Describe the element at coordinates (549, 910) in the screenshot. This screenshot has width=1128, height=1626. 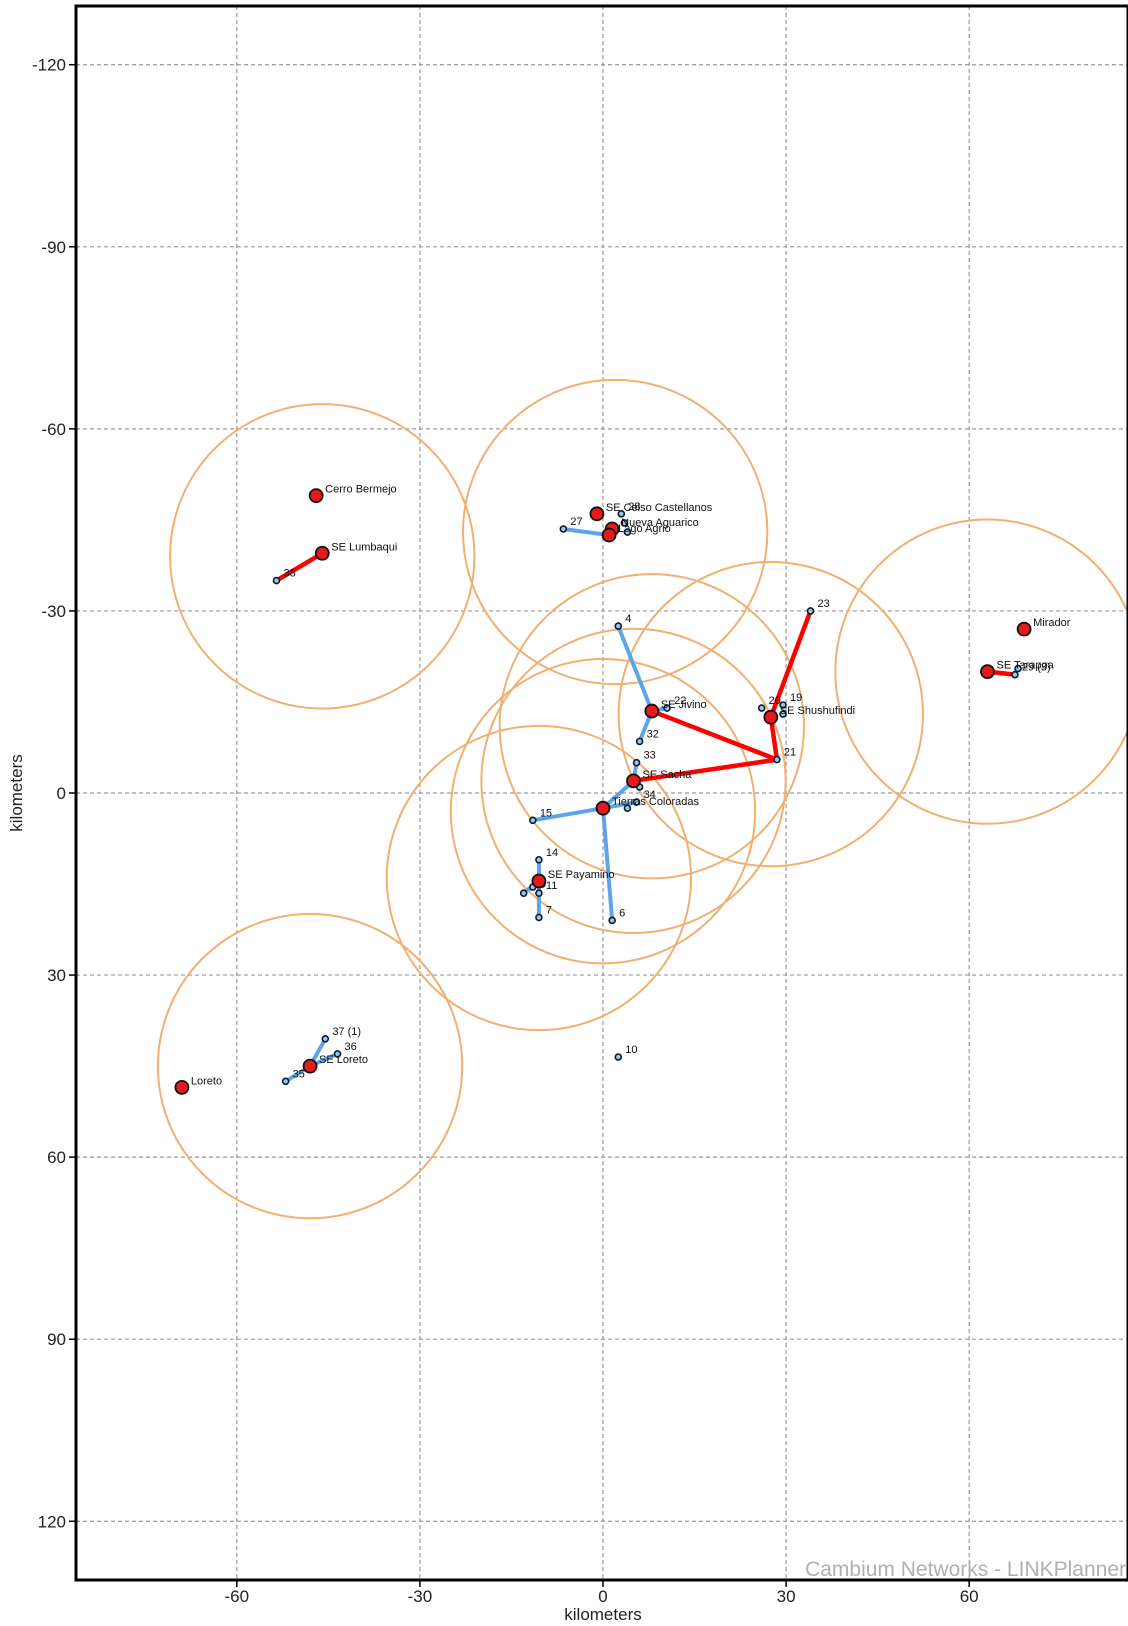
I see `subscriber-label: 7` at that location.